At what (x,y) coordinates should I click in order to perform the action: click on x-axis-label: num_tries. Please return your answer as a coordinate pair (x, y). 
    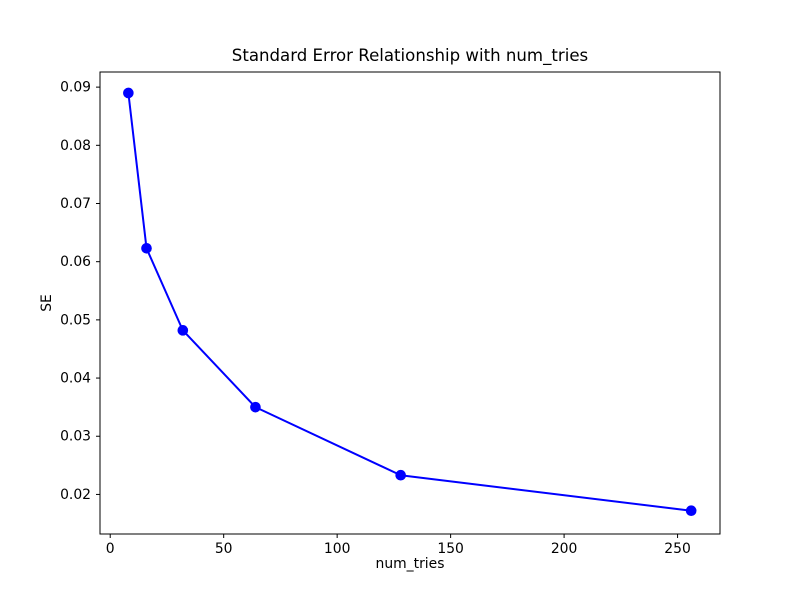
    Looking at the image, I should click on (410, 564).